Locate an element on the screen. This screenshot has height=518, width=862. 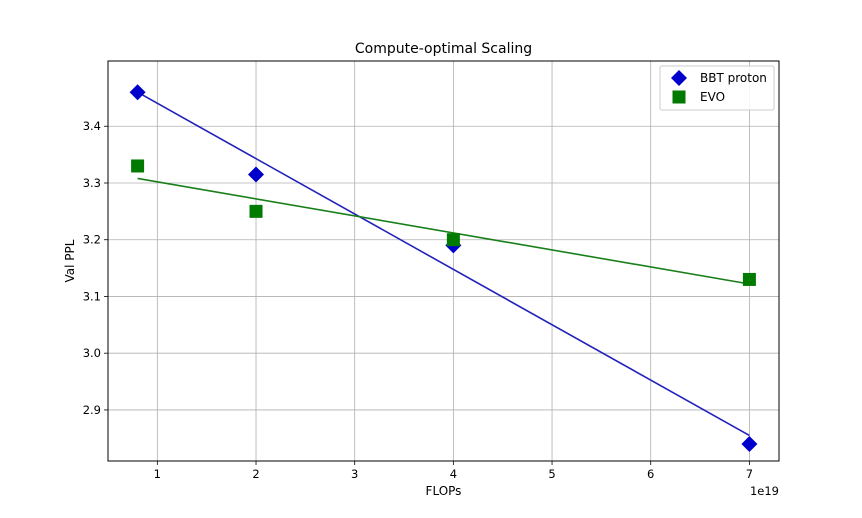
legend-marker-diamond is located at coordinates (679, 78).